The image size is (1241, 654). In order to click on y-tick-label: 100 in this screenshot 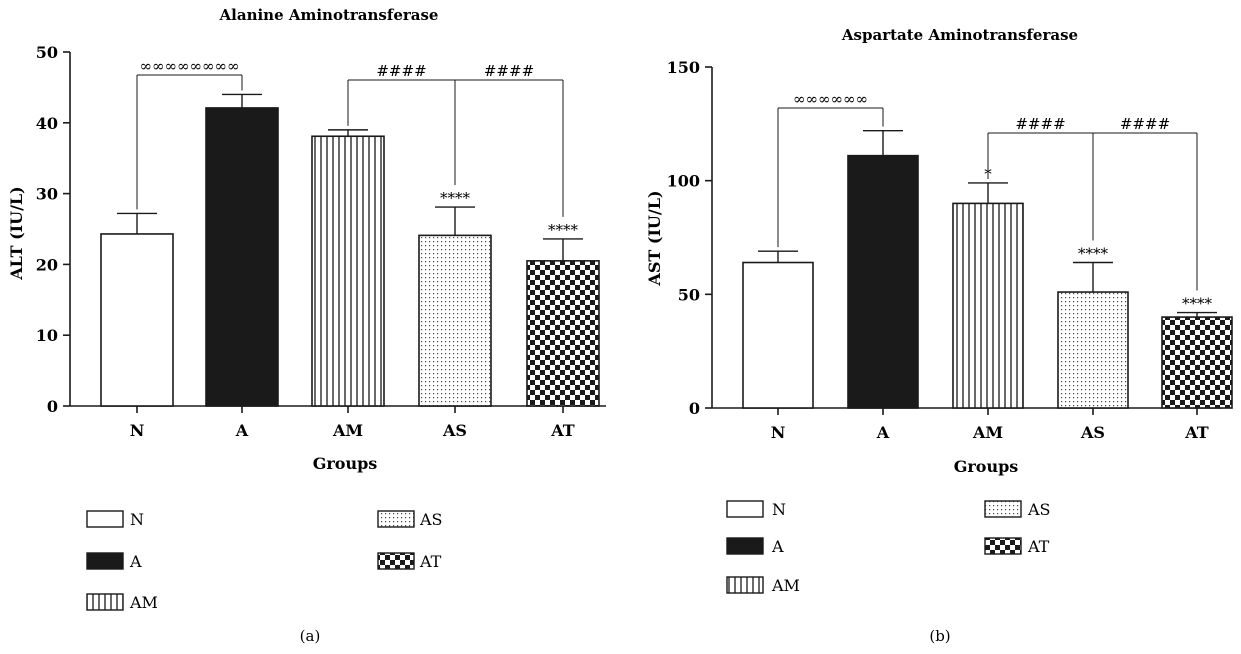, I will do `click(683, 181)`.